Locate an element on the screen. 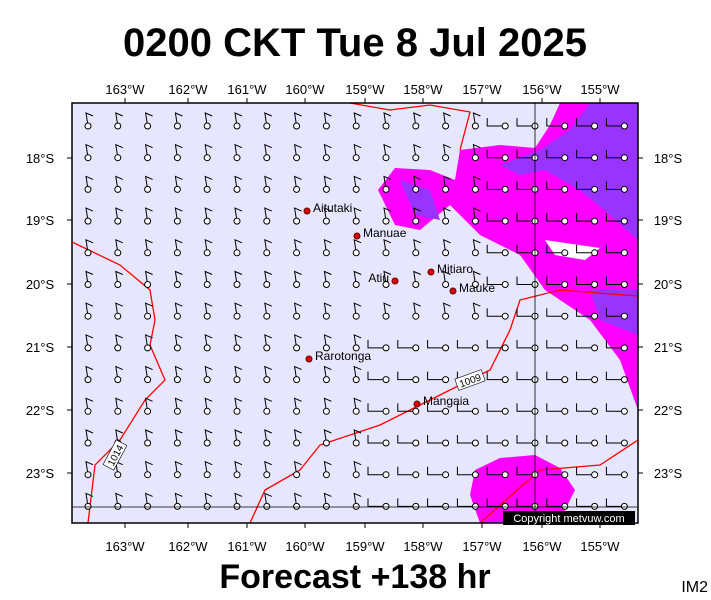 This screenshot has height=600, width=711. image-id: IM2 is located at coordinates (694, 587).